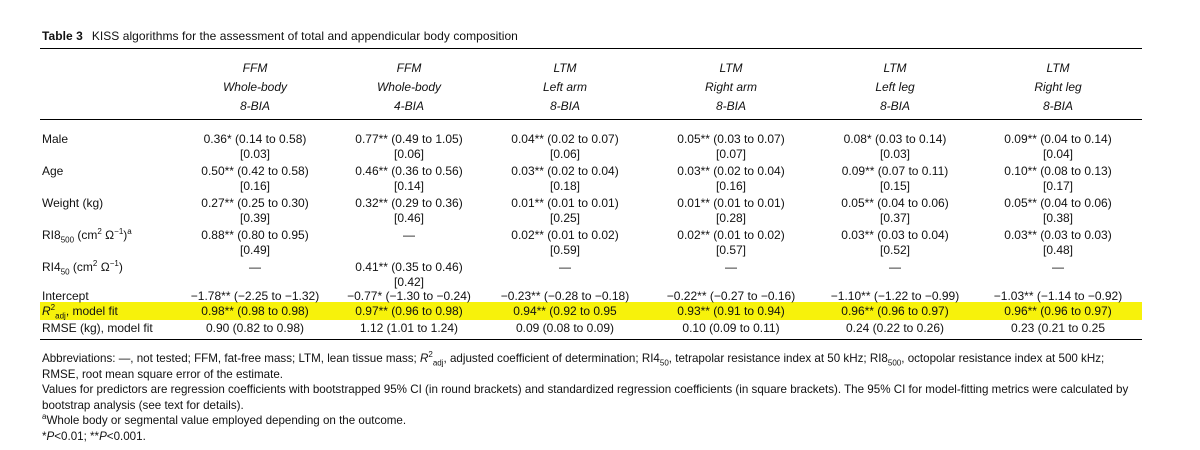 The width and height of the screenshot is (1200, 450). I want to click on column-segment: Left arm, so click(564, 87).